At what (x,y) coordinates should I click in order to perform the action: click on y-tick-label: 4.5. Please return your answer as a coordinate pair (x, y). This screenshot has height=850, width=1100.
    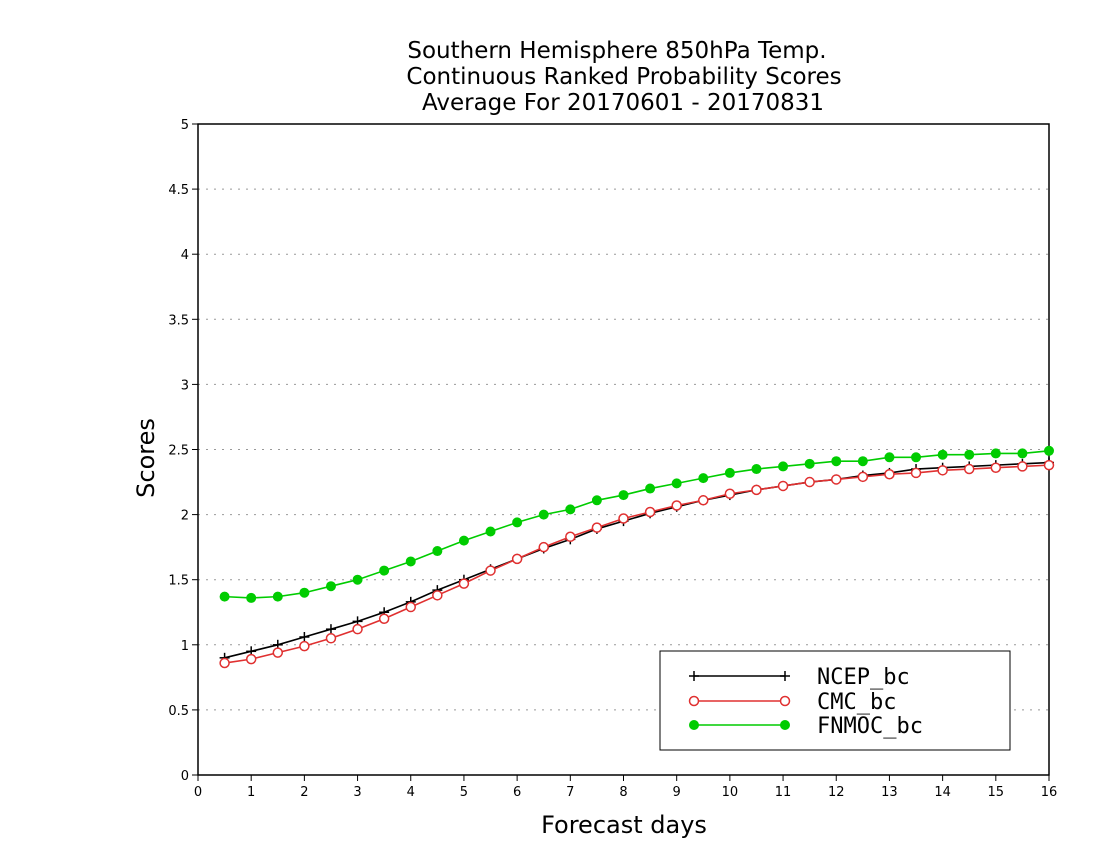
    Looking at the image, I should click on (178, 190).